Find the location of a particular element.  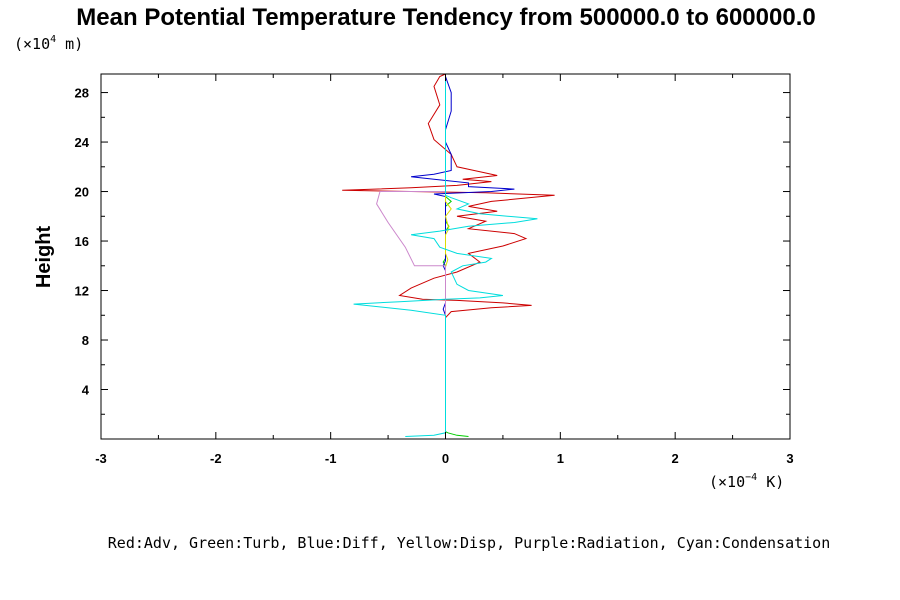

y-tick-label: 16 is located at coordinates (82, 241).